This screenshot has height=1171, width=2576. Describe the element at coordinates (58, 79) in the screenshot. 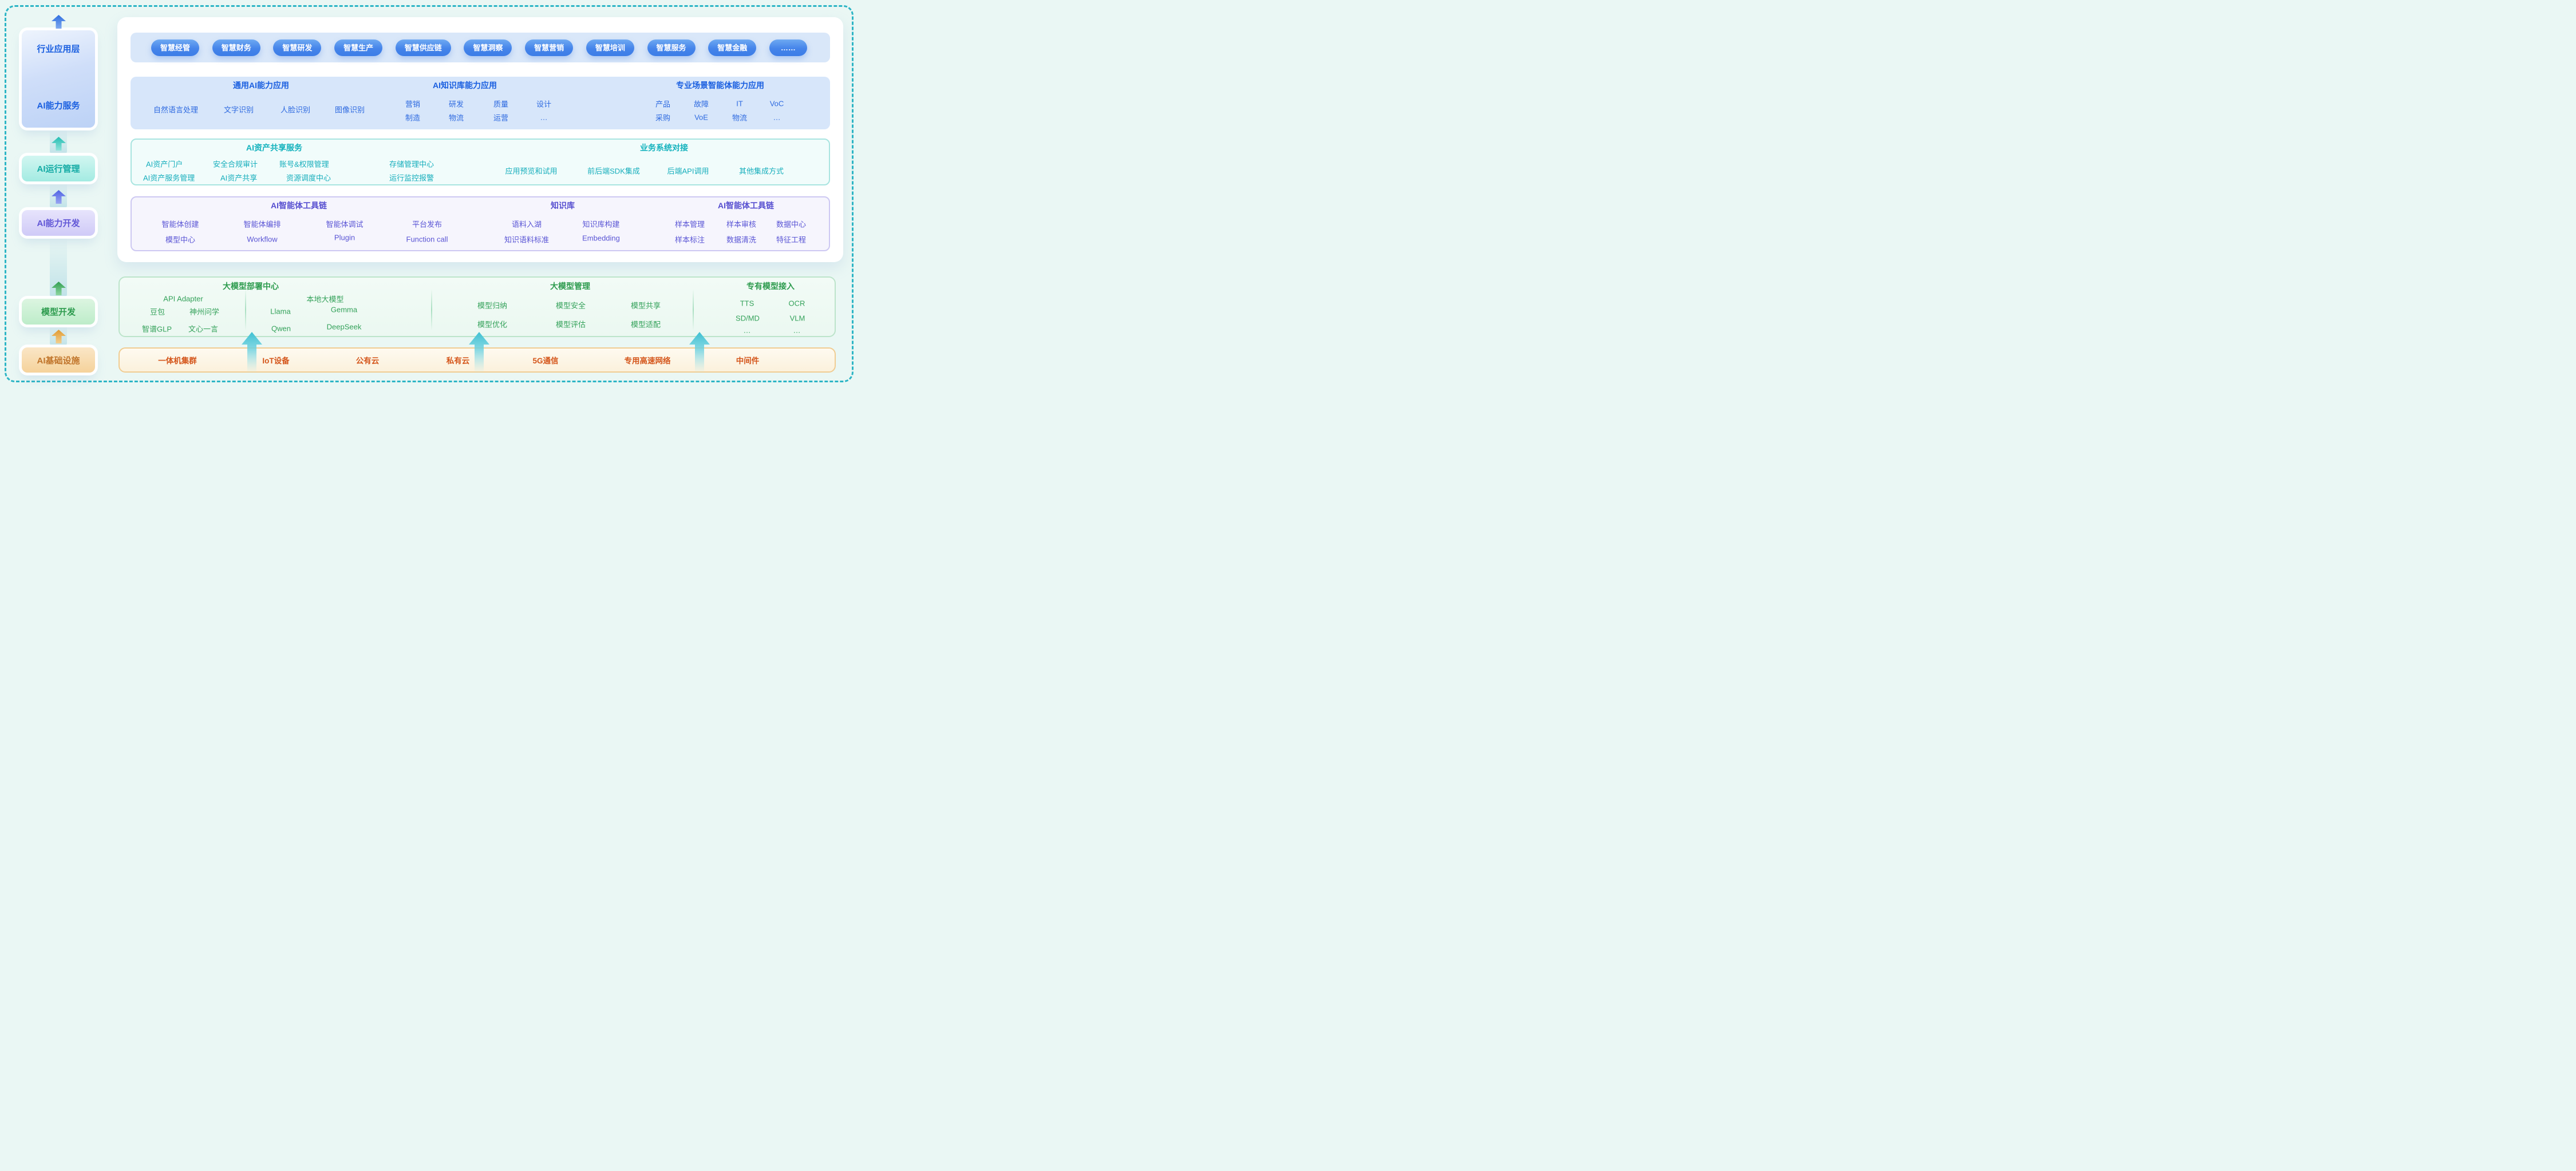

I see `sidebar-box-application: 行业应用层 AI能力服务` at that location.